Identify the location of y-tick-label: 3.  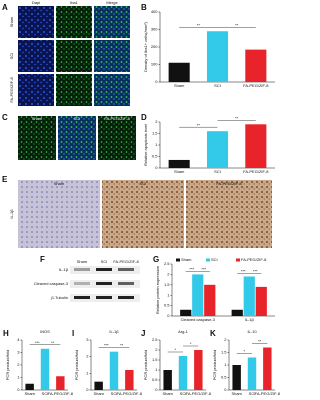
(87, 339).